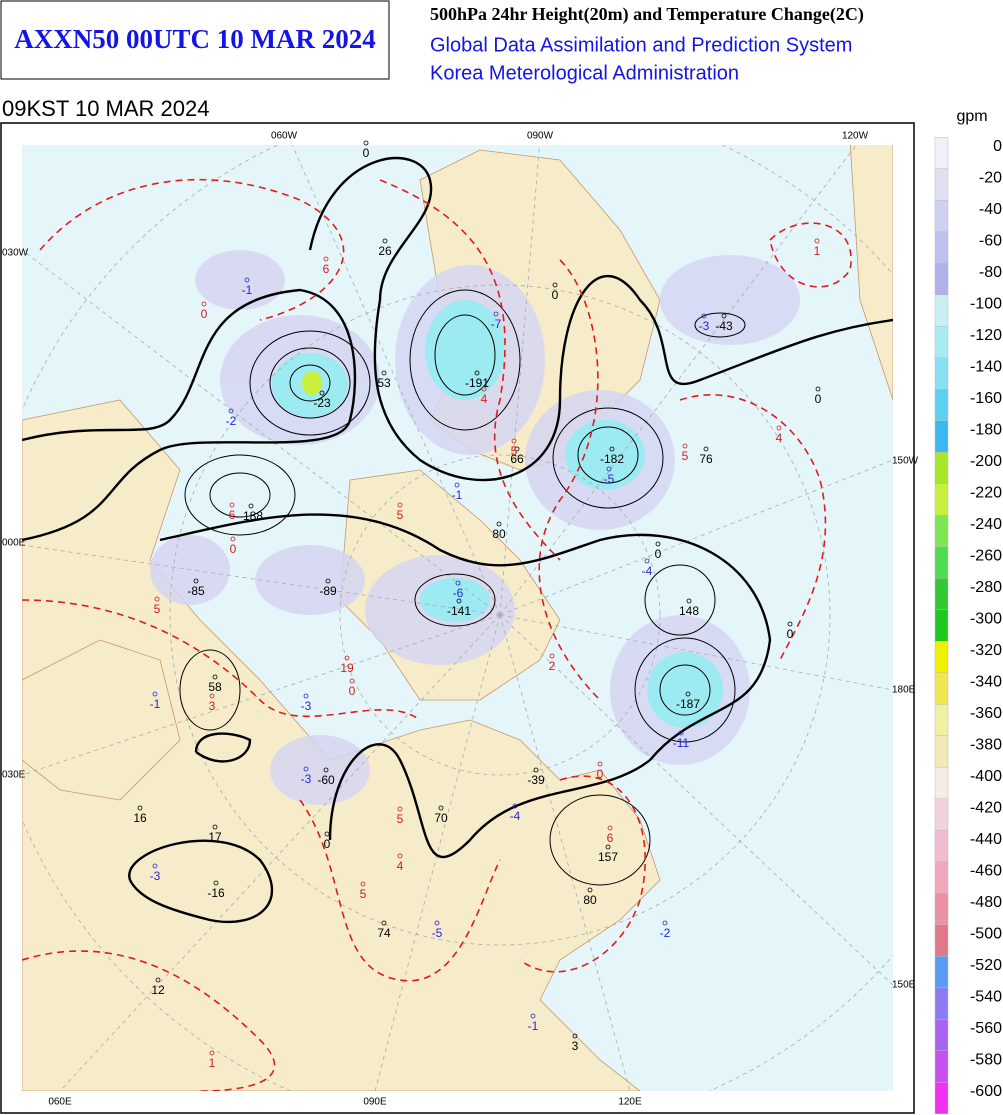 The image size is (1003, 1115). What do you see at coordinates (322, 403) in the screenshot?
I see `height-change-label: -23` at bounding box center [322, 403].